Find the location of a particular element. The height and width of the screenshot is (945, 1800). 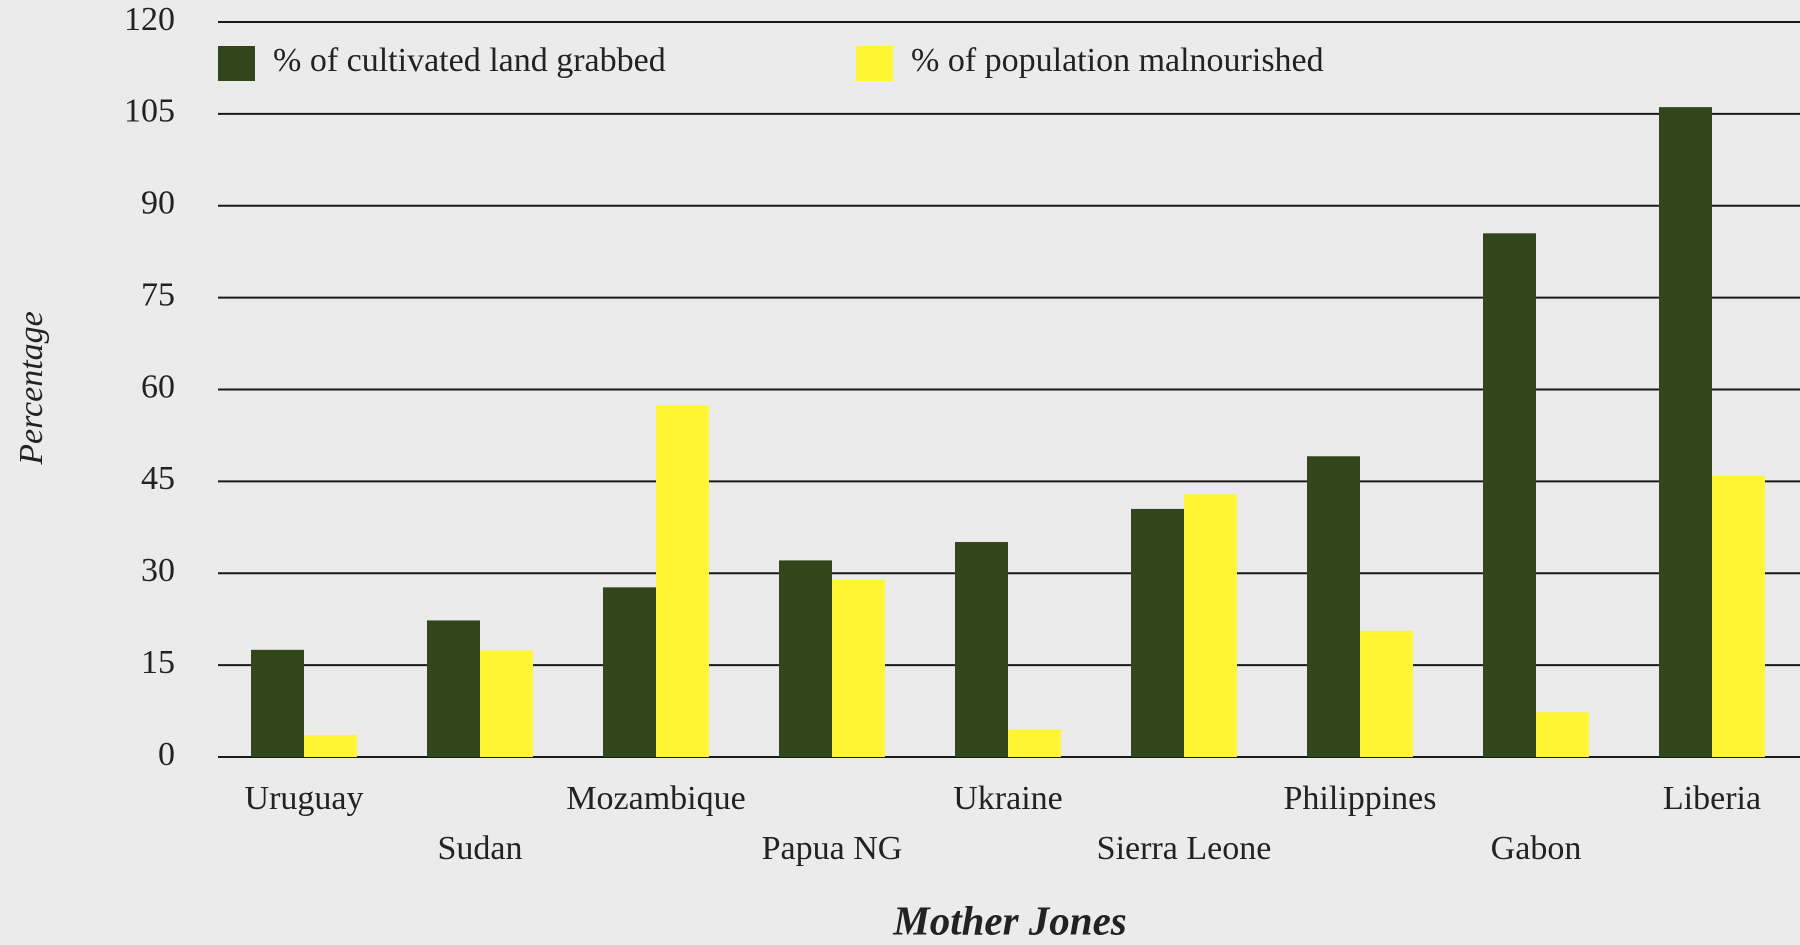

x-tick-label: Papua NG is located at coordinates (832, 848).